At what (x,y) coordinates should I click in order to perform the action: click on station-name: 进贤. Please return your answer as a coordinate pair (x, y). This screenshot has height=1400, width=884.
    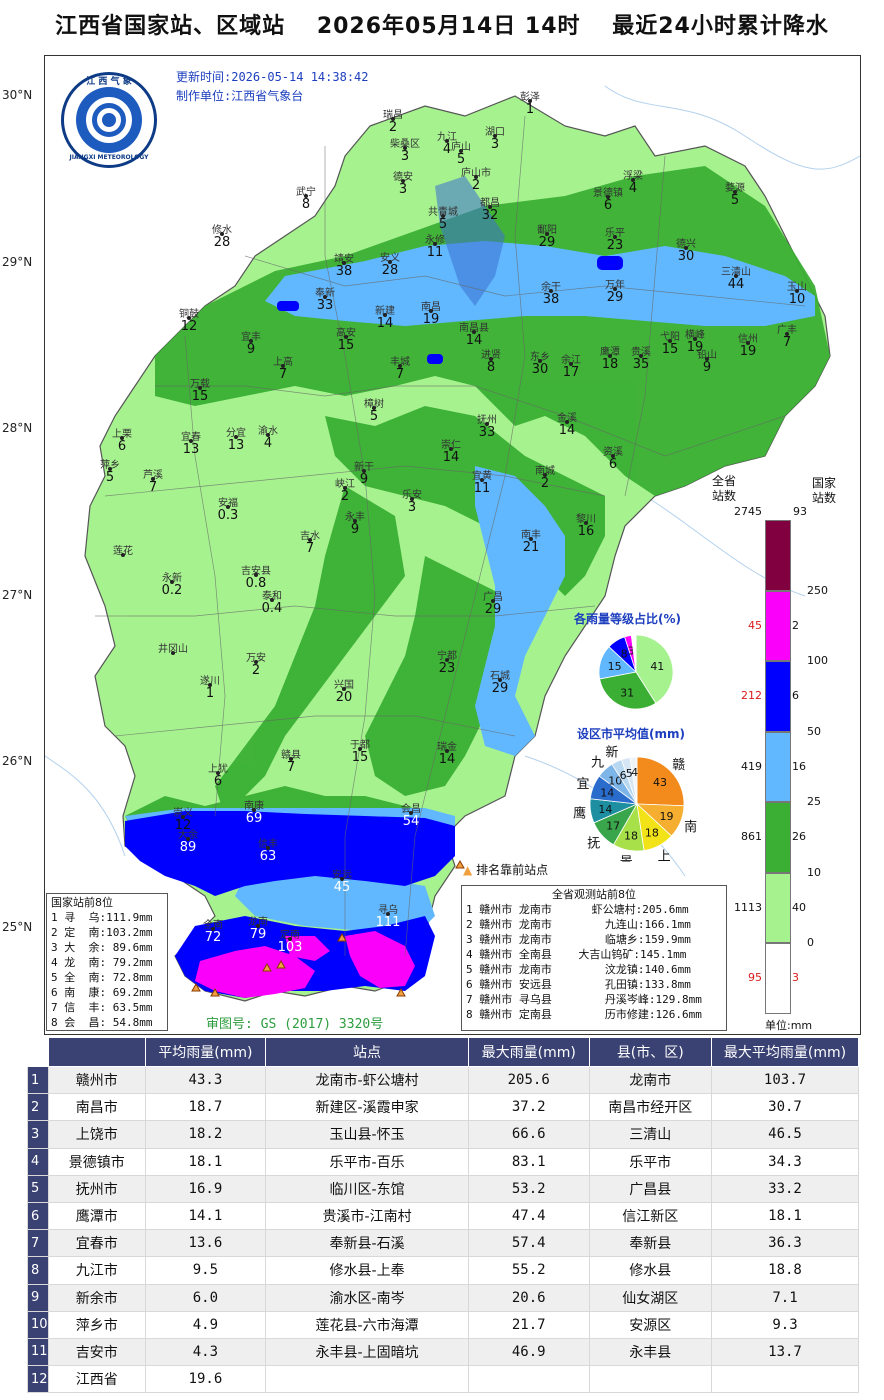
    Looking at the image, I should click on (491, 355).